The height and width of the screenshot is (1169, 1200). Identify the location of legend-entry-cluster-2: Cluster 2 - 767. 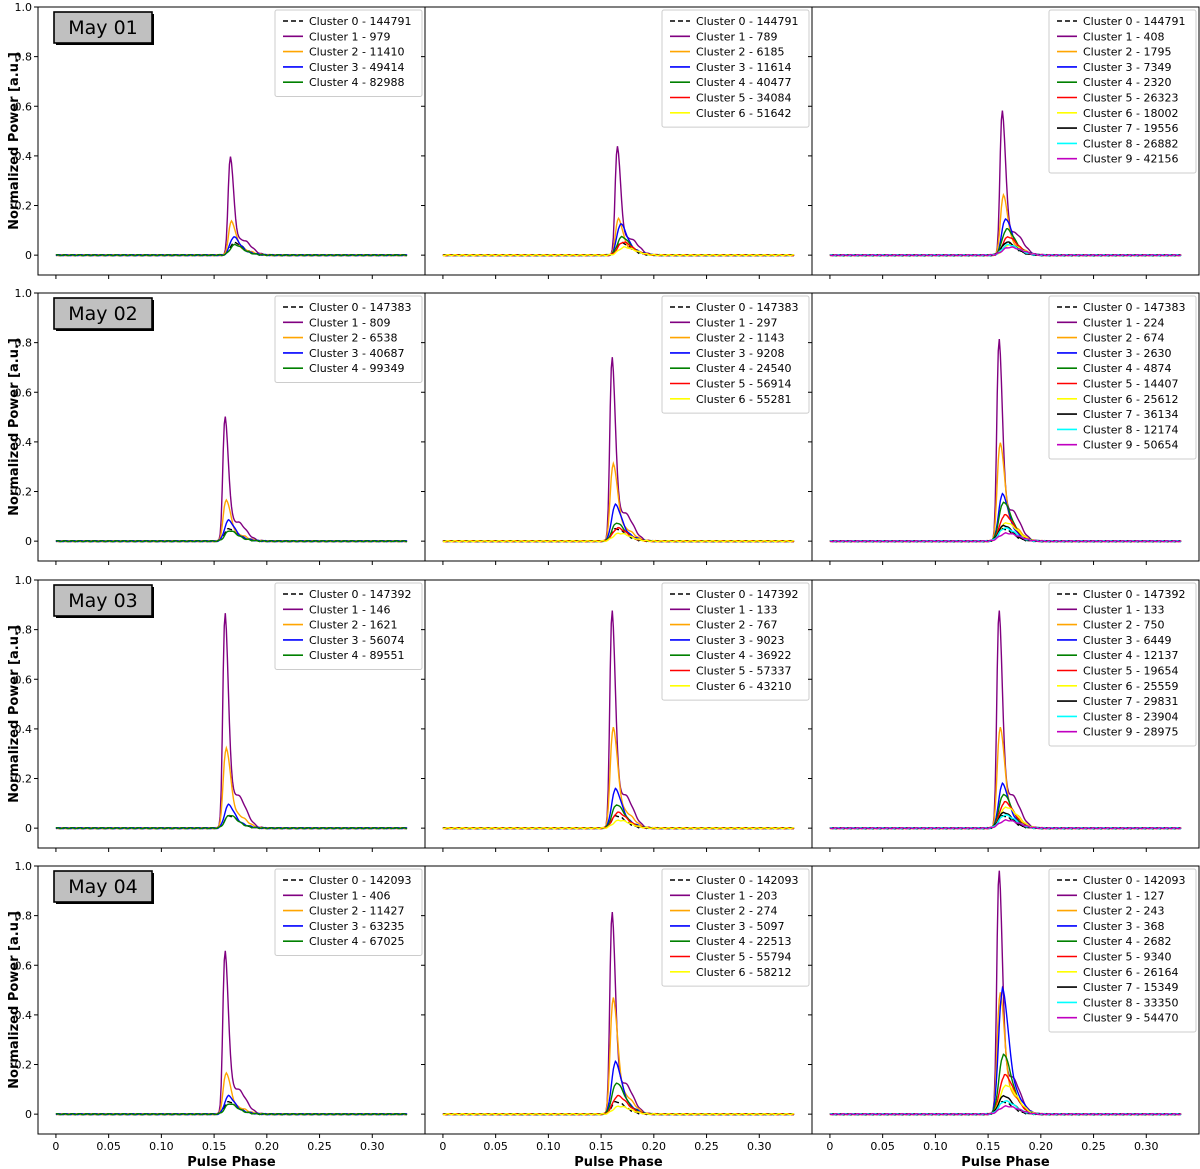
(737, 625).